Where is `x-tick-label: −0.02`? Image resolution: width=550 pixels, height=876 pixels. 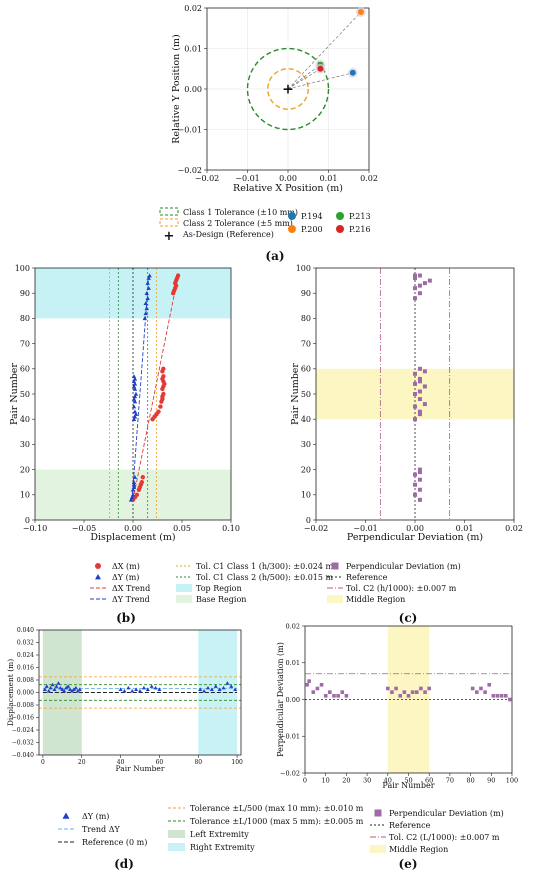
x-tick-label: −0.02 is located at coordinates (316, 528).